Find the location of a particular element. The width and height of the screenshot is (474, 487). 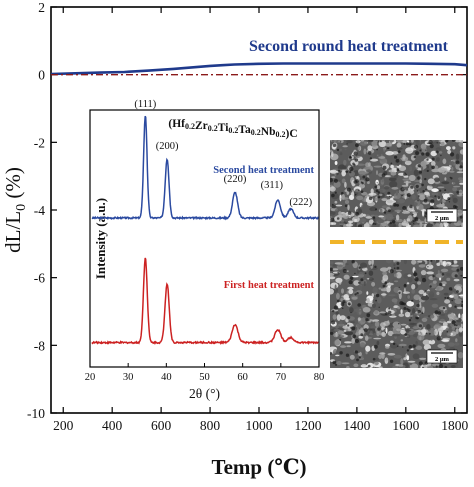

inset-title: (Hf0.2Zr0.2Ti0.2Ta0.2Nb0.2)C is located at coordinates (232, 129).